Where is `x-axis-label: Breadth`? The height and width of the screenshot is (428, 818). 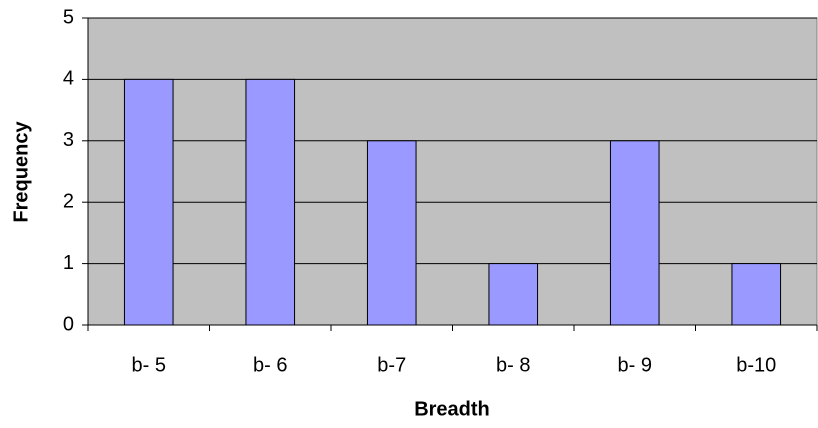
x-axis-label: Breadth is located at coordinates (452, 409).